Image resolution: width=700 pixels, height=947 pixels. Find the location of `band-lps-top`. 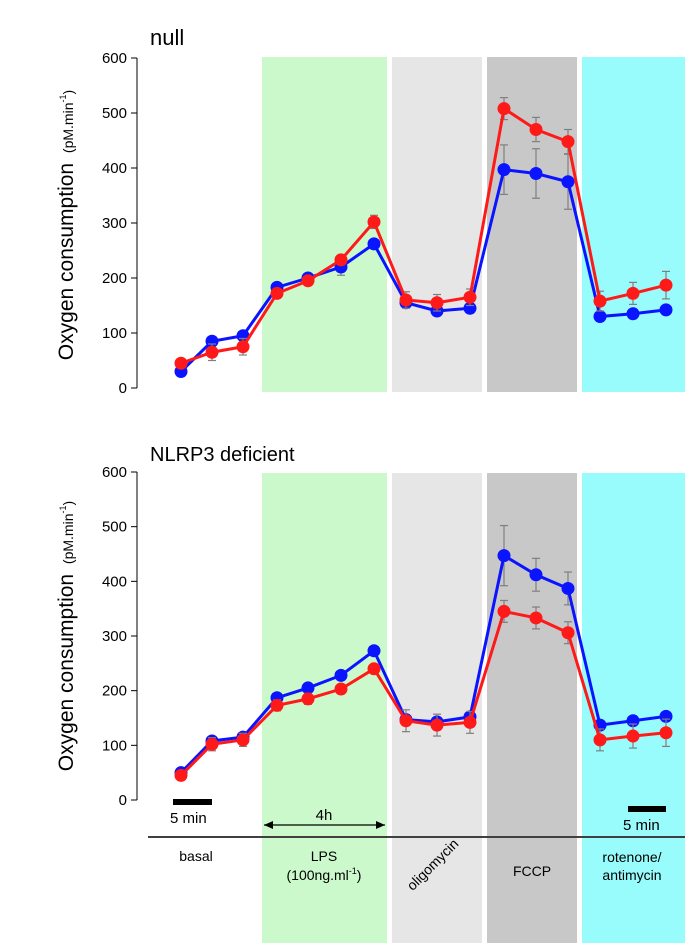

band-lps-top is located at coordinates (324, 224).